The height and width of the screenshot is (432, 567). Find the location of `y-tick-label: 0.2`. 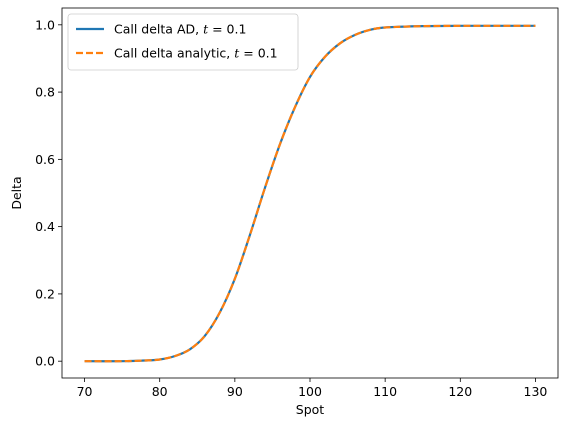

y-tick-label: 0.2 is located at coordinates (45, 293).